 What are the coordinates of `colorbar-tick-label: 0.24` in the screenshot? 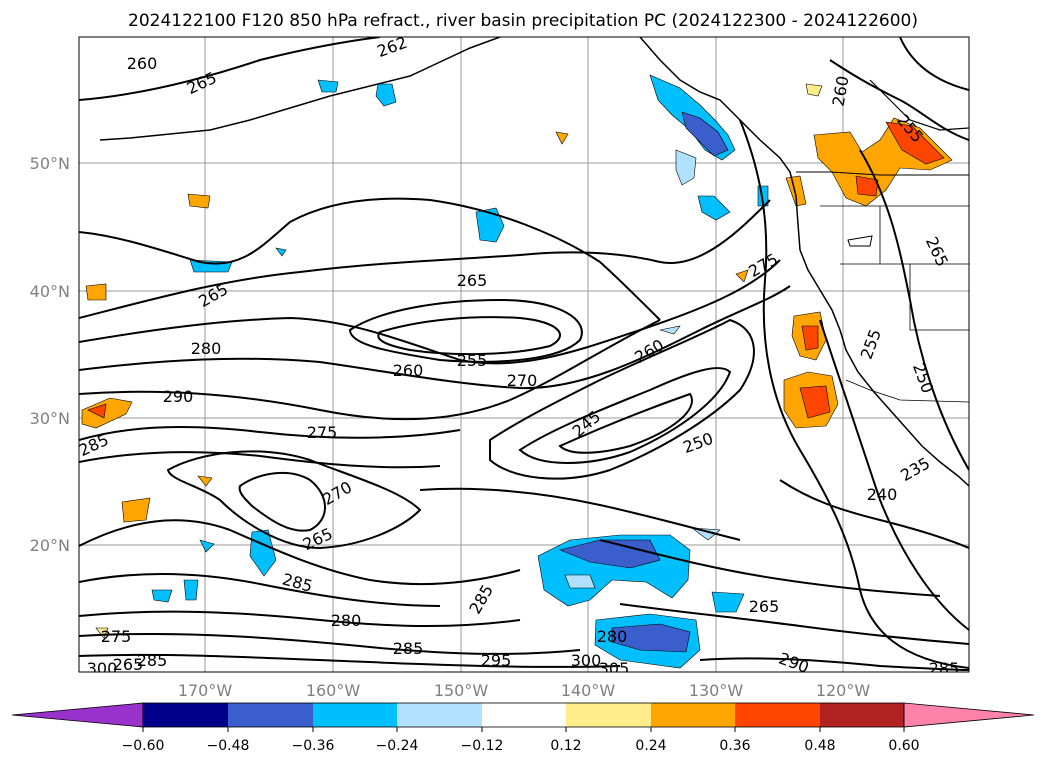 It's located at (650, 746).